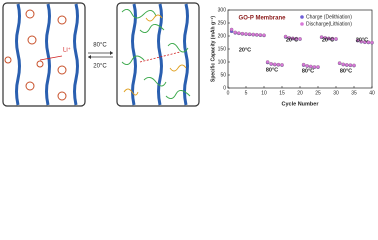 This screenshot has width=378, height=240. I want to click on x-tick-label: 30, so click(336, 93).